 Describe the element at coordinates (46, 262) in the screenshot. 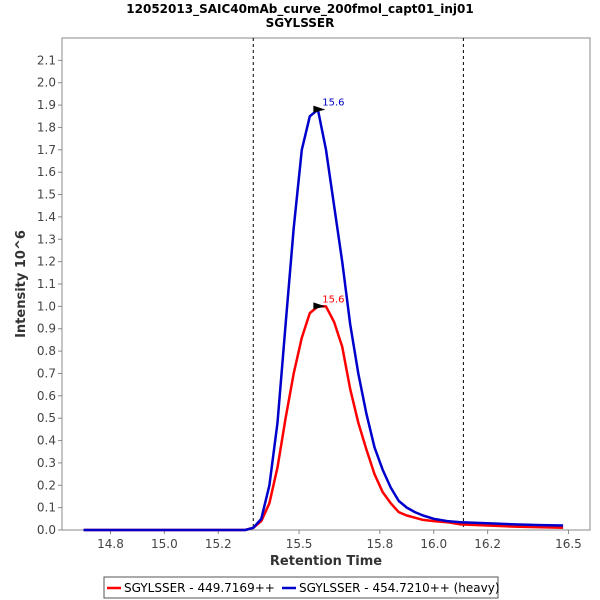

I see `y-tick-label: 1.2` at that location.